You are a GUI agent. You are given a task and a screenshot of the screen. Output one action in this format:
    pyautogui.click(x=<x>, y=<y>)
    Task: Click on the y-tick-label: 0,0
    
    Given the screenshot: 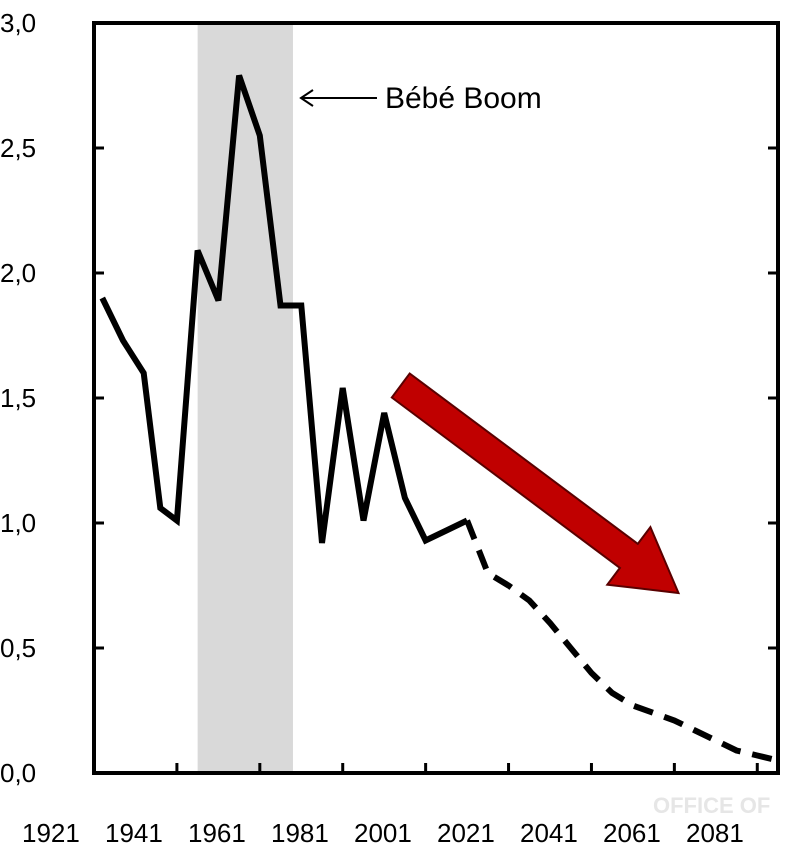 What is the action you would take?
    pyautogui.click(x=18, y=773)
    